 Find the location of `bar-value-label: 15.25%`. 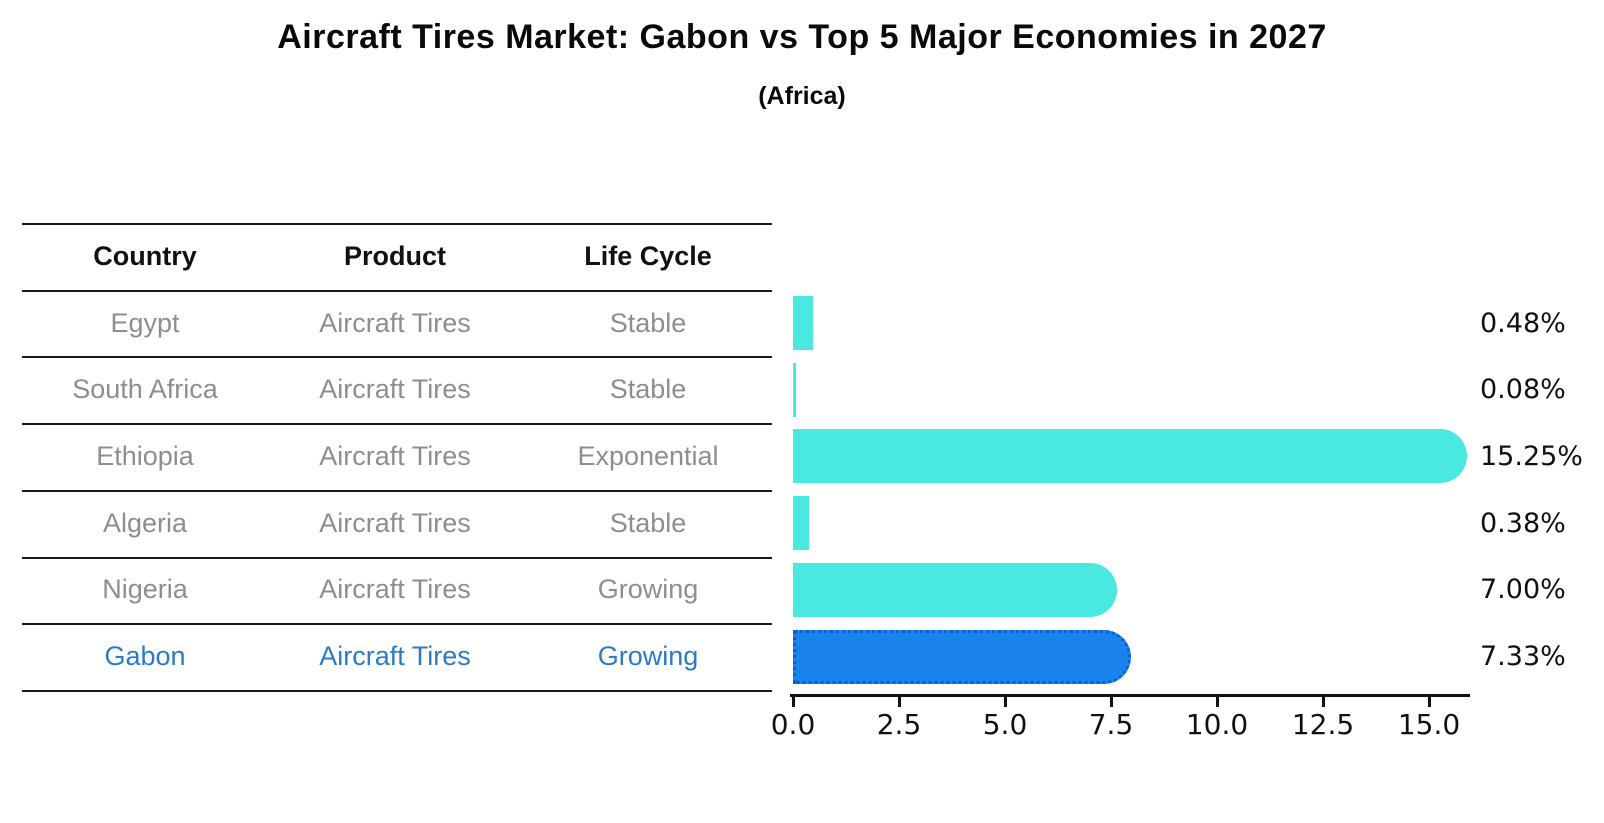

bar-value-label: 15.25% is located at coordinates (1531, 456).